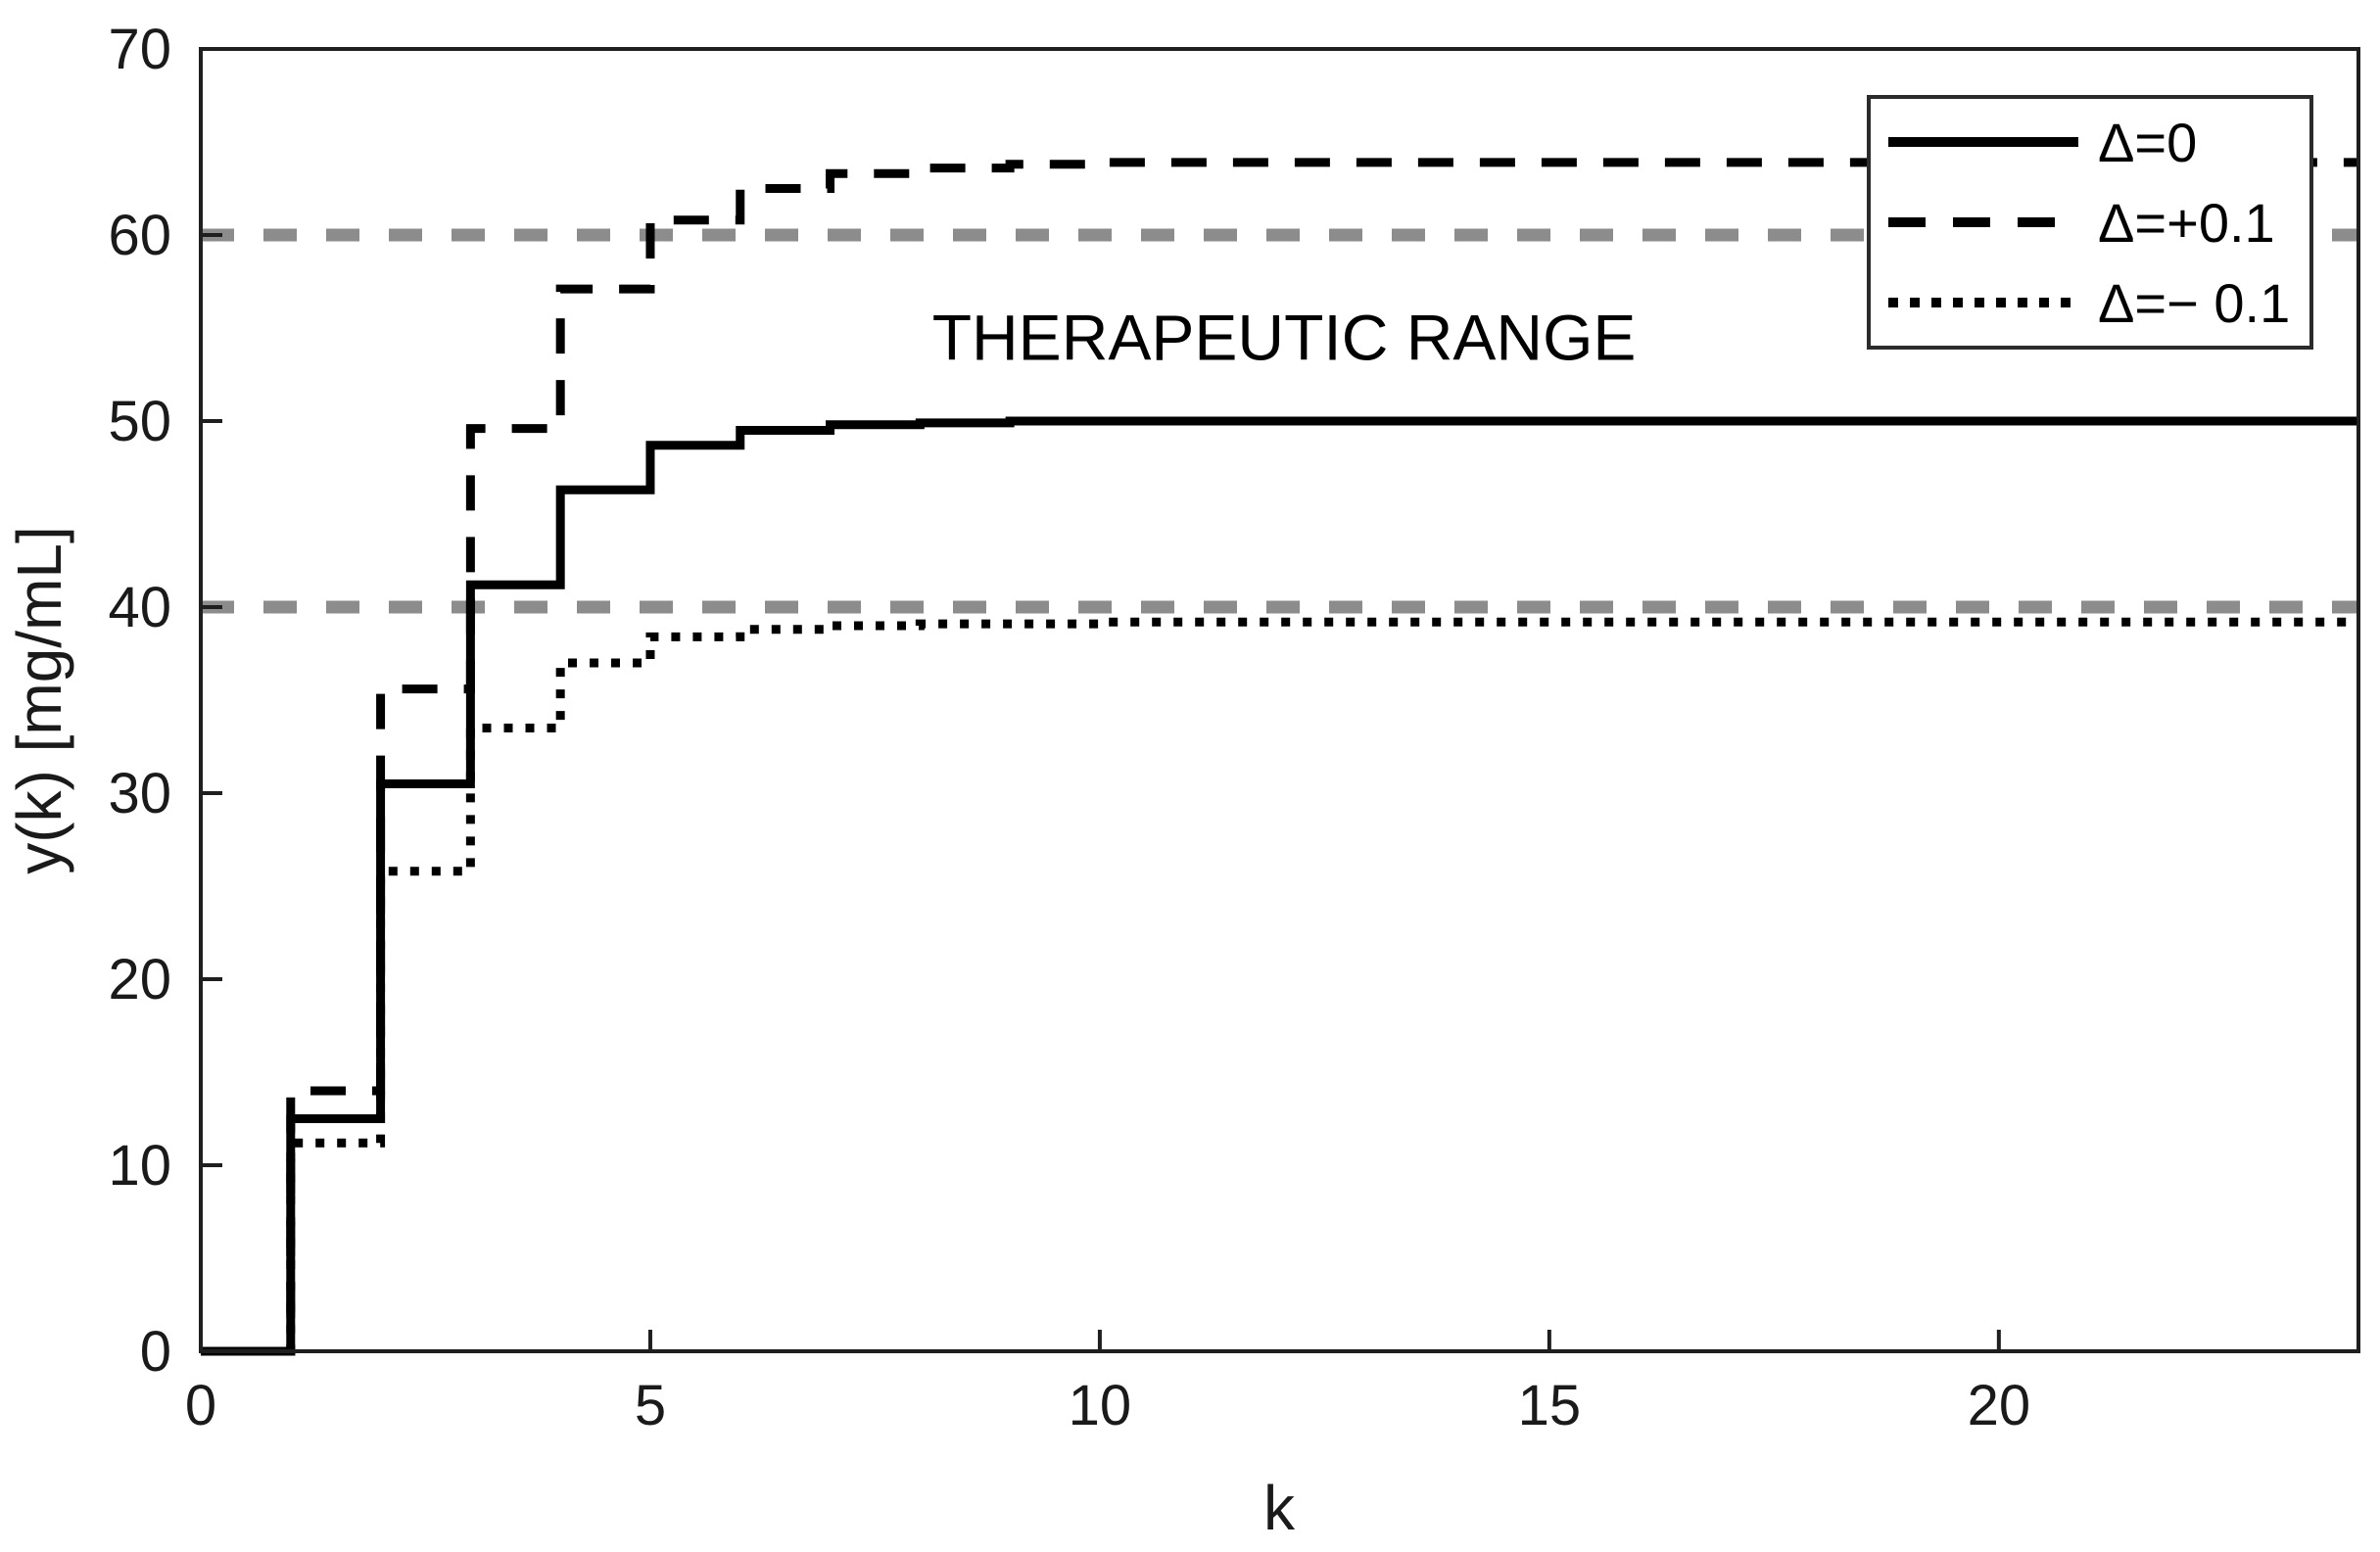 The image size is (2380, 1552). Describe the element at coordinates (1550, 1405) in the screenshot. I see `x-tick-label: 15` at that location.